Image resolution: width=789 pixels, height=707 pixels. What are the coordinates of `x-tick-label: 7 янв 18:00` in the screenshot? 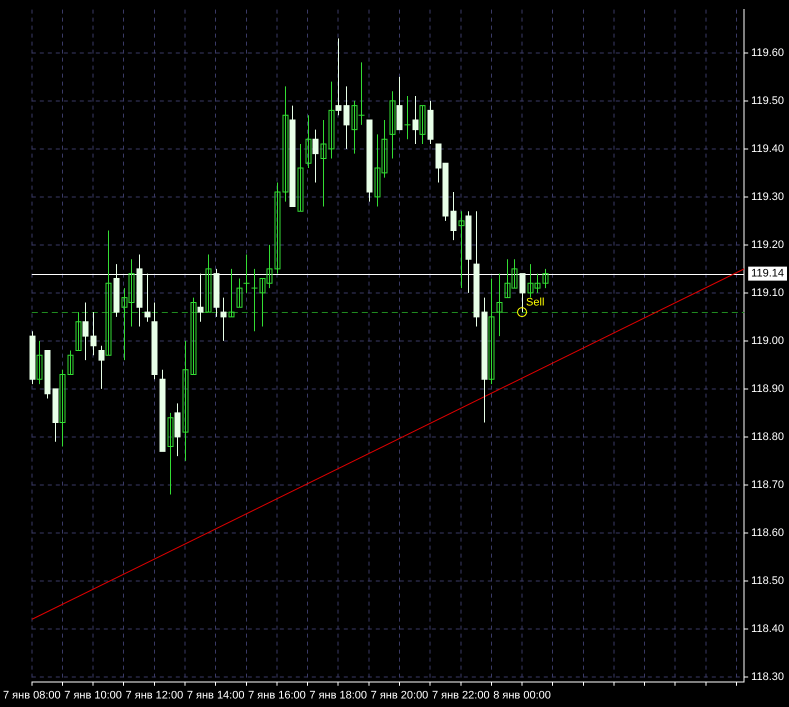 It's located at (338, 695).